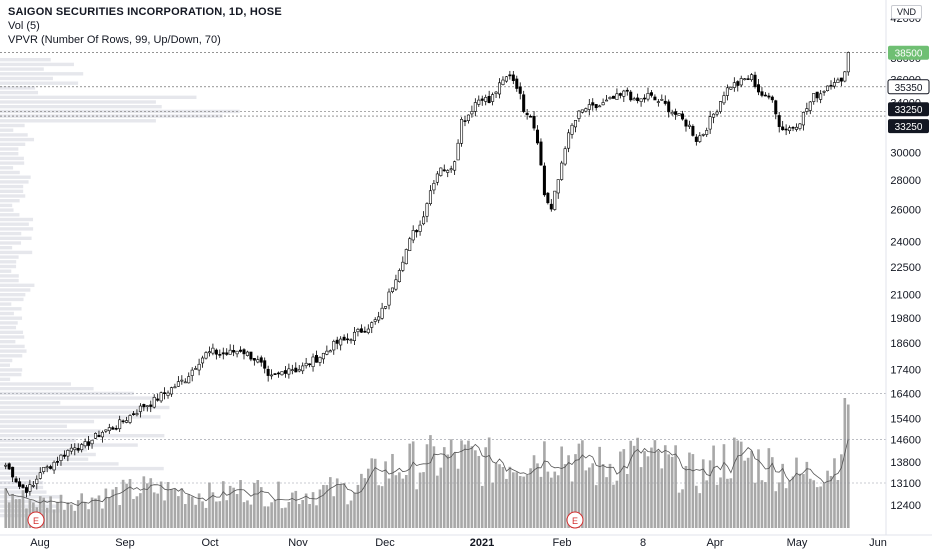 Image resolution: width=932 pixels, height=550 pixels. I want to click on x-tick-label: 2021, so click(482, 543).